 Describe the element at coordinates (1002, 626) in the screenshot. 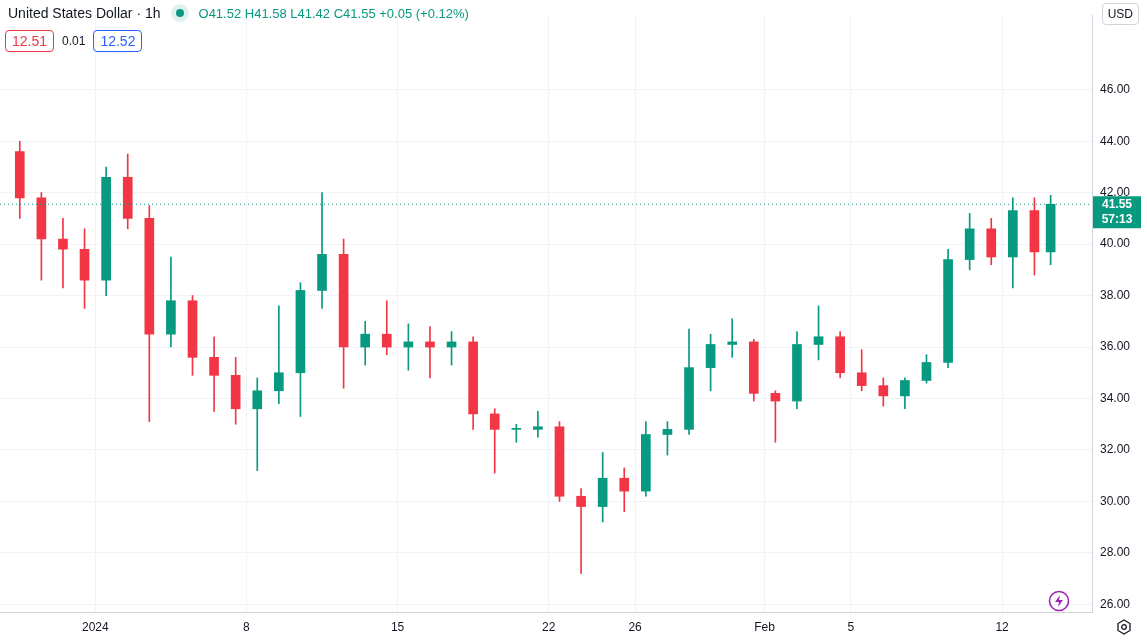

I see `x-tick-label: 12` at that location.